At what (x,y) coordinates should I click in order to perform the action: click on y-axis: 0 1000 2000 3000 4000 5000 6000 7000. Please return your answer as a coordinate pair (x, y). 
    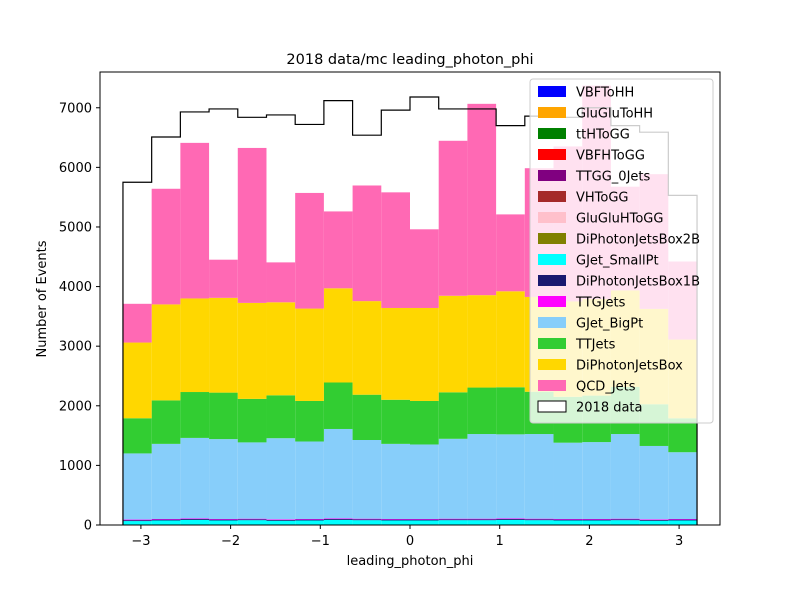
    Looking at the image, I should click on (79, 317).